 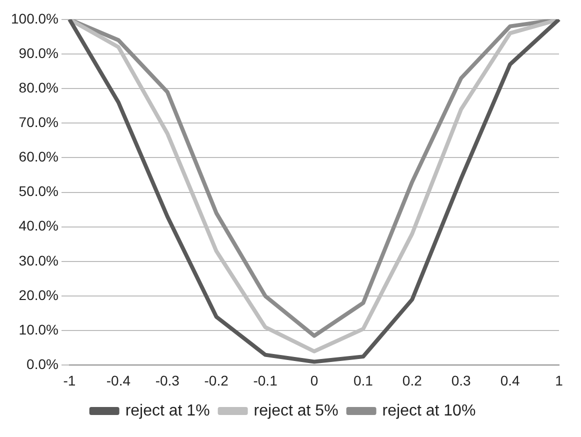 I want to click on x-tick-label: 0.1, so click(x=363, y=380).